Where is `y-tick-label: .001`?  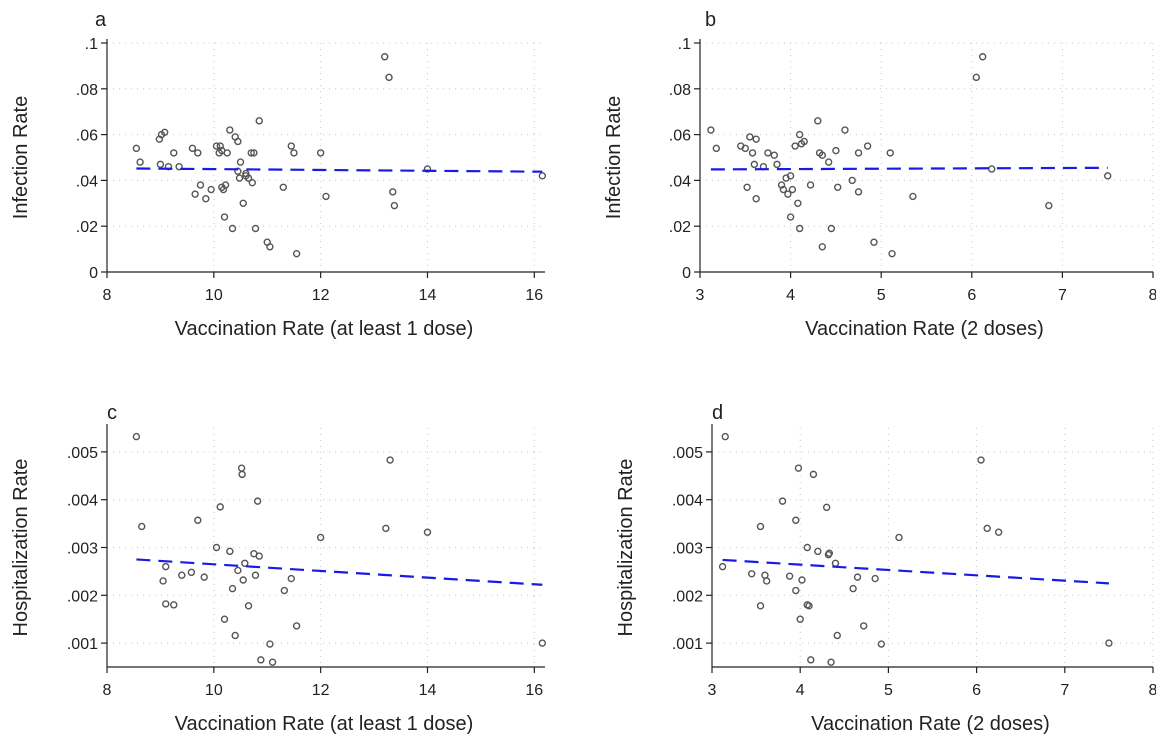 y-tick-label: .001 is located at coordinates (82, 644).